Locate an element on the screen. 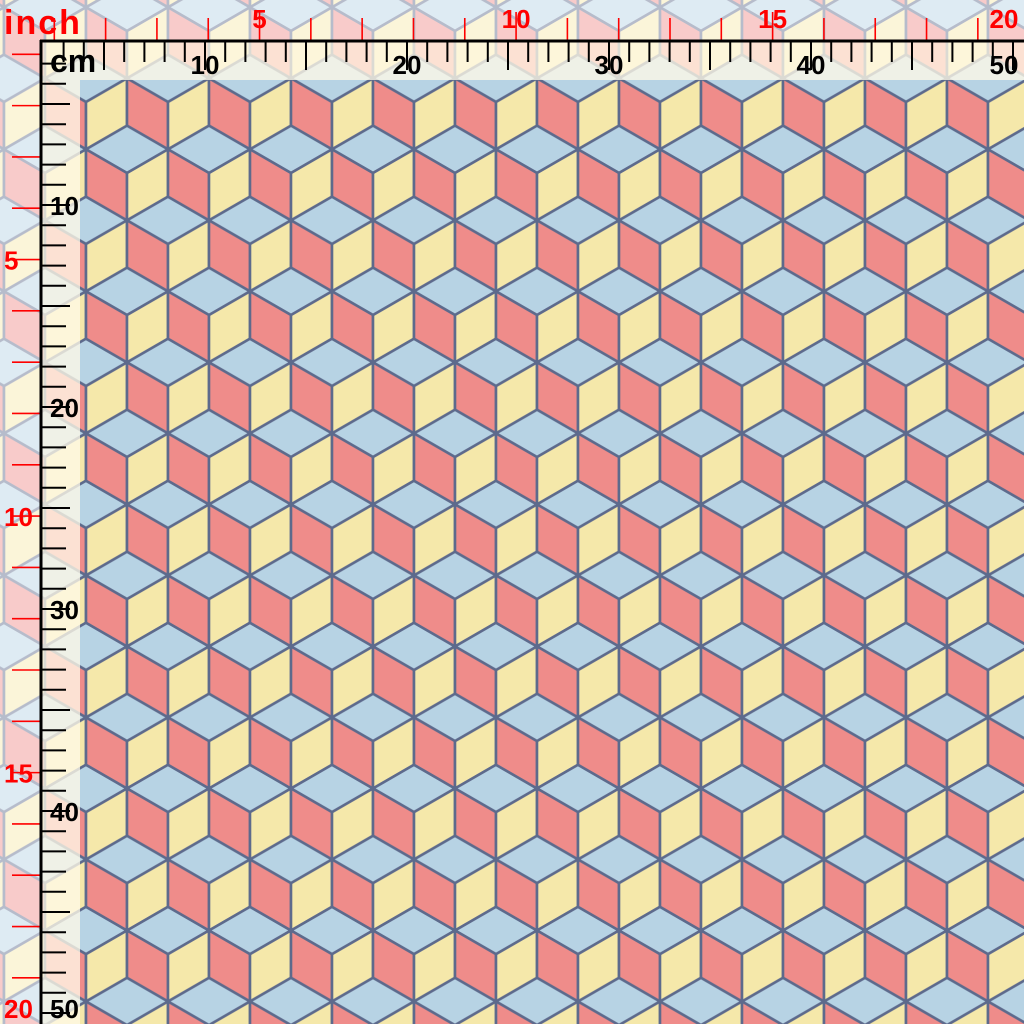 Image resolution: width=1024 pixels, height=1024 pixels. left-inch-label: 15 is located at coordinates (18, 774).